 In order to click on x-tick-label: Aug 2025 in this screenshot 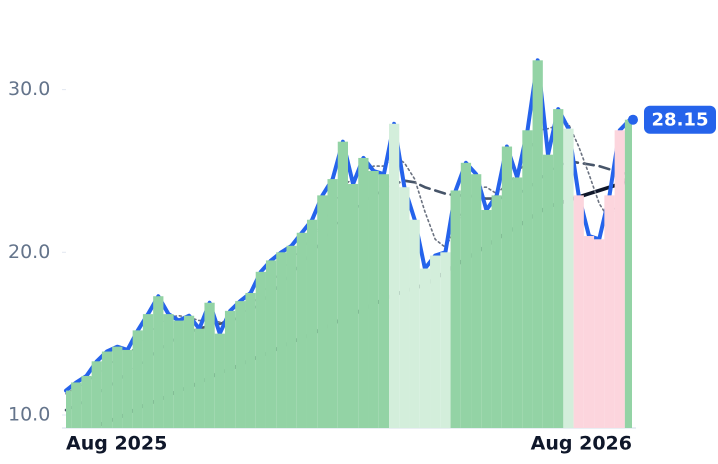, I will do `click(116, 444)`.